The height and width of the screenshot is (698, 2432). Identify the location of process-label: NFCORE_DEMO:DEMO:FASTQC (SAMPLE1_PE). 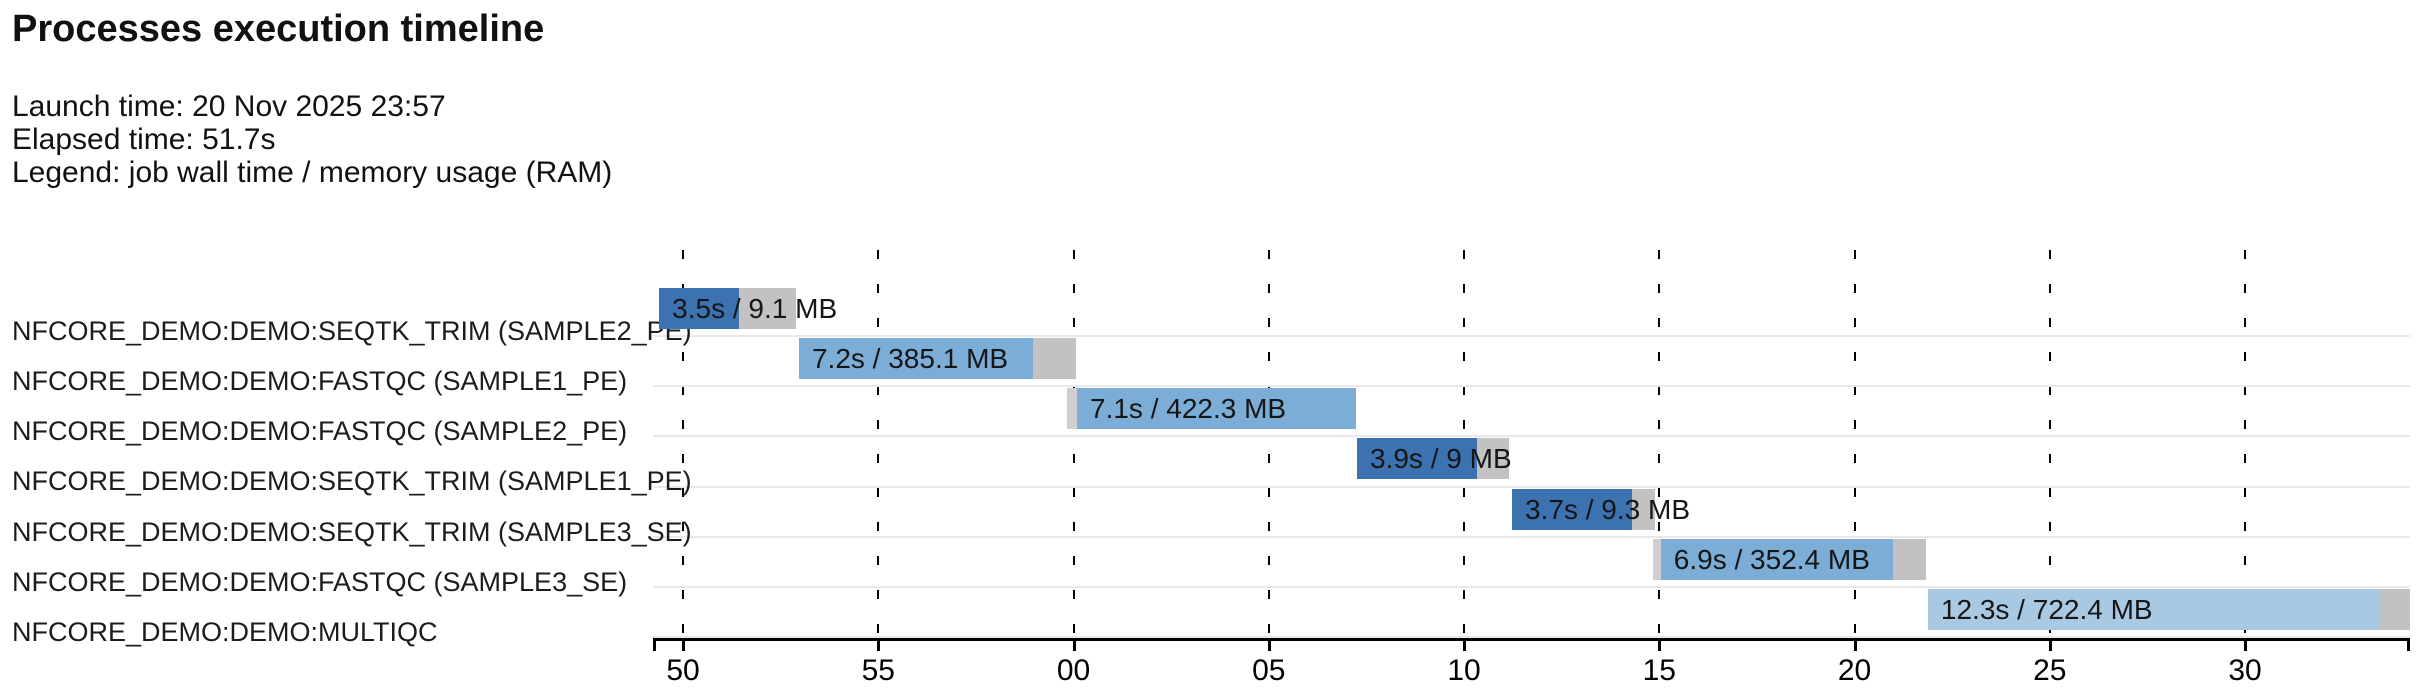
(320, 381).